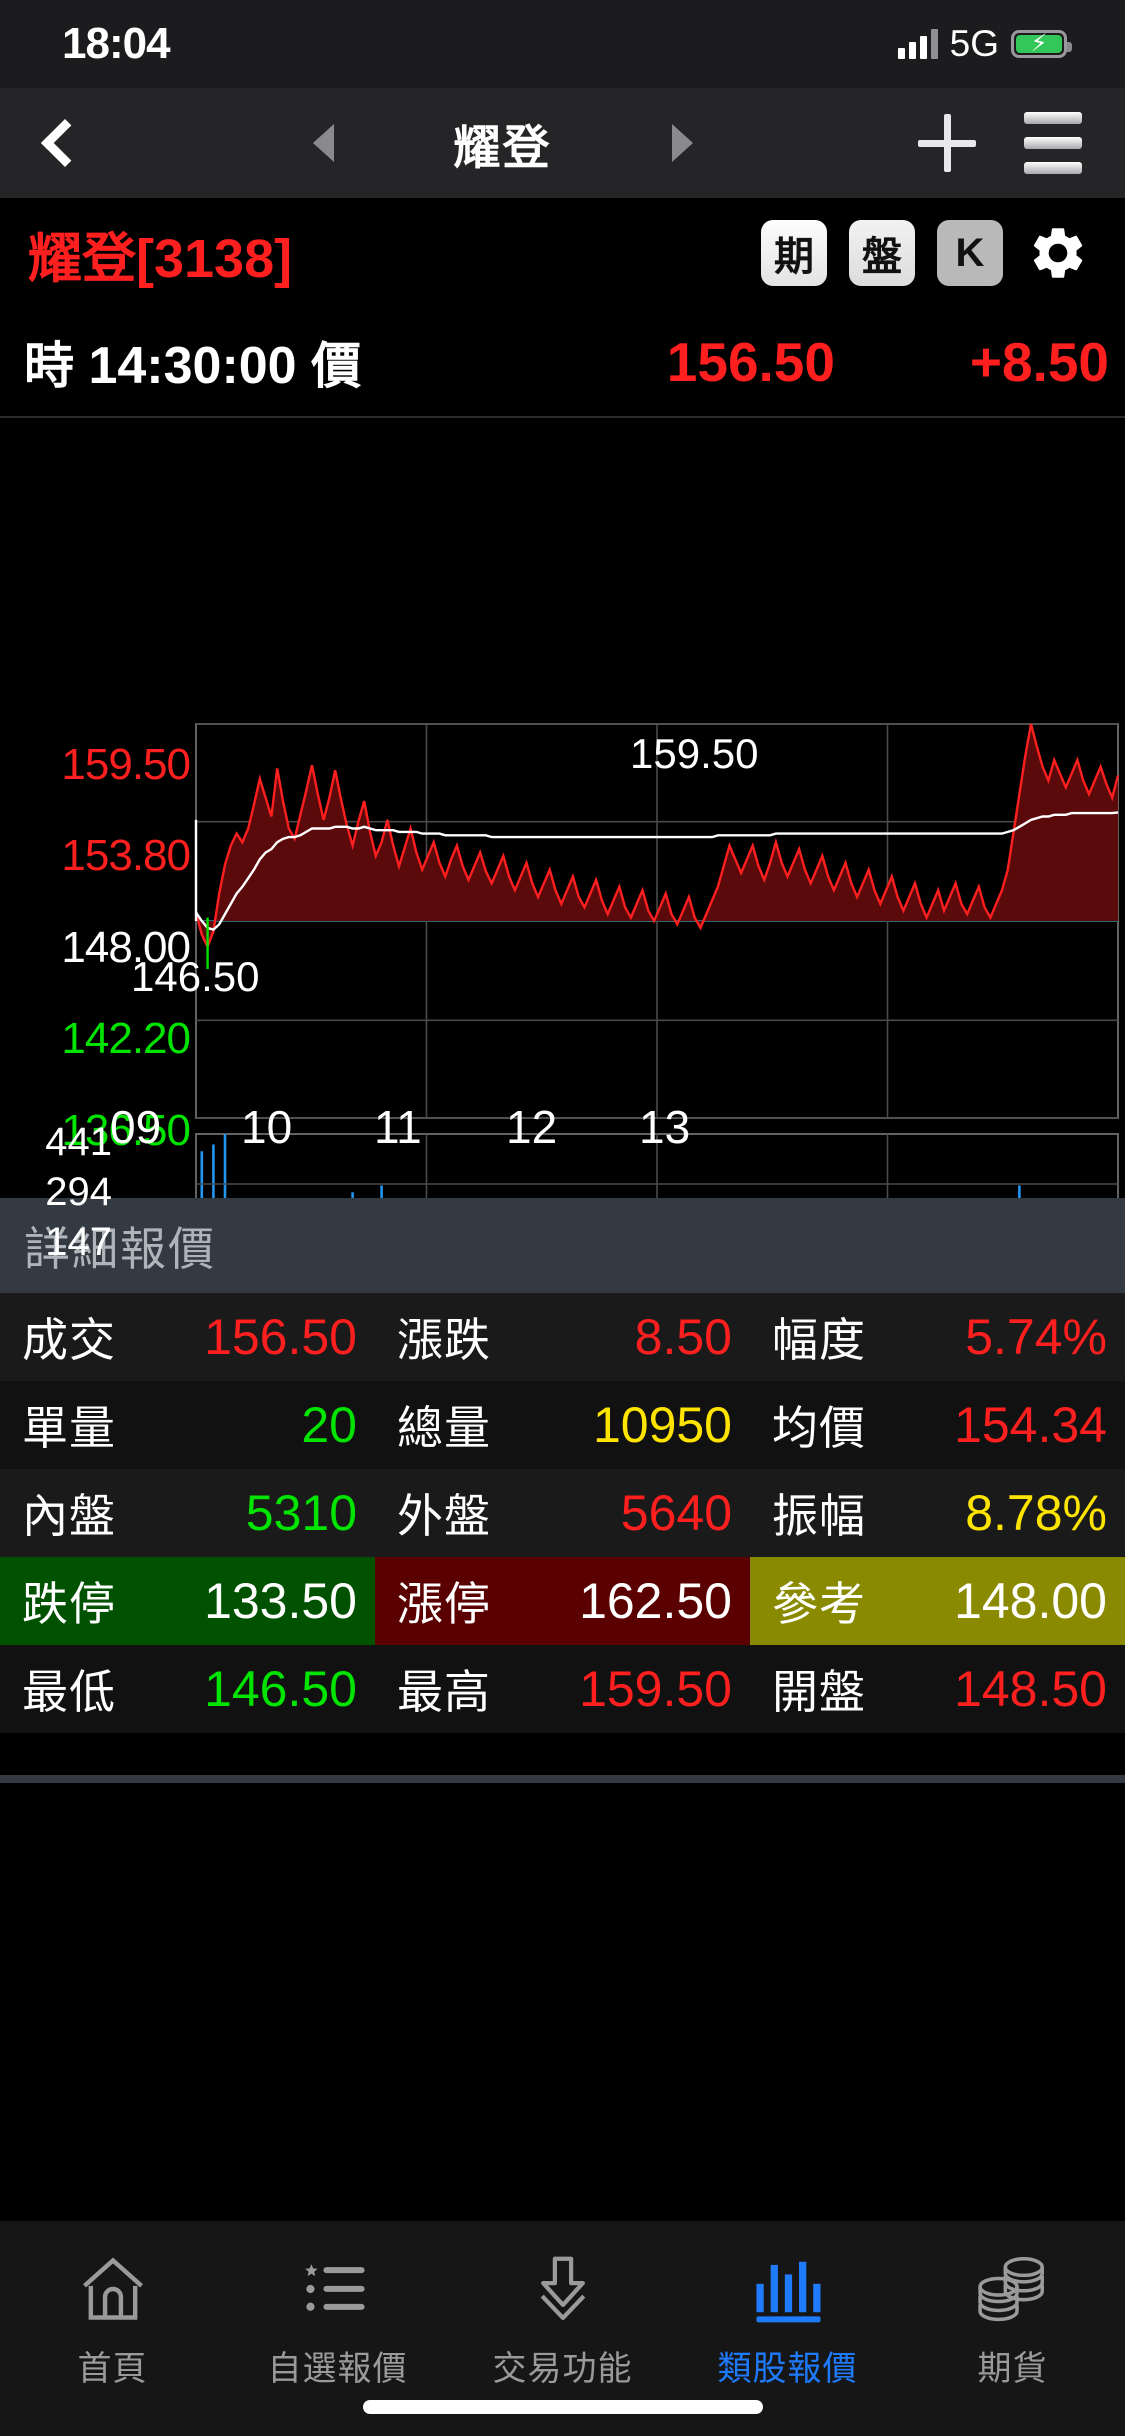 The image size is (1125, 2436). I want to click on quote-value: 5.74%, so click(1036, 1337).